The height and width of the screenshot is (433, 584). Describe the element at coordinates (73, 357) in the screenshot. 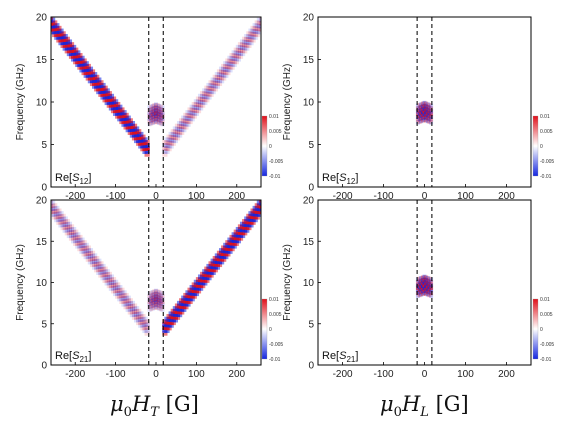

I see `panel-label: Re[S21]` at that location.